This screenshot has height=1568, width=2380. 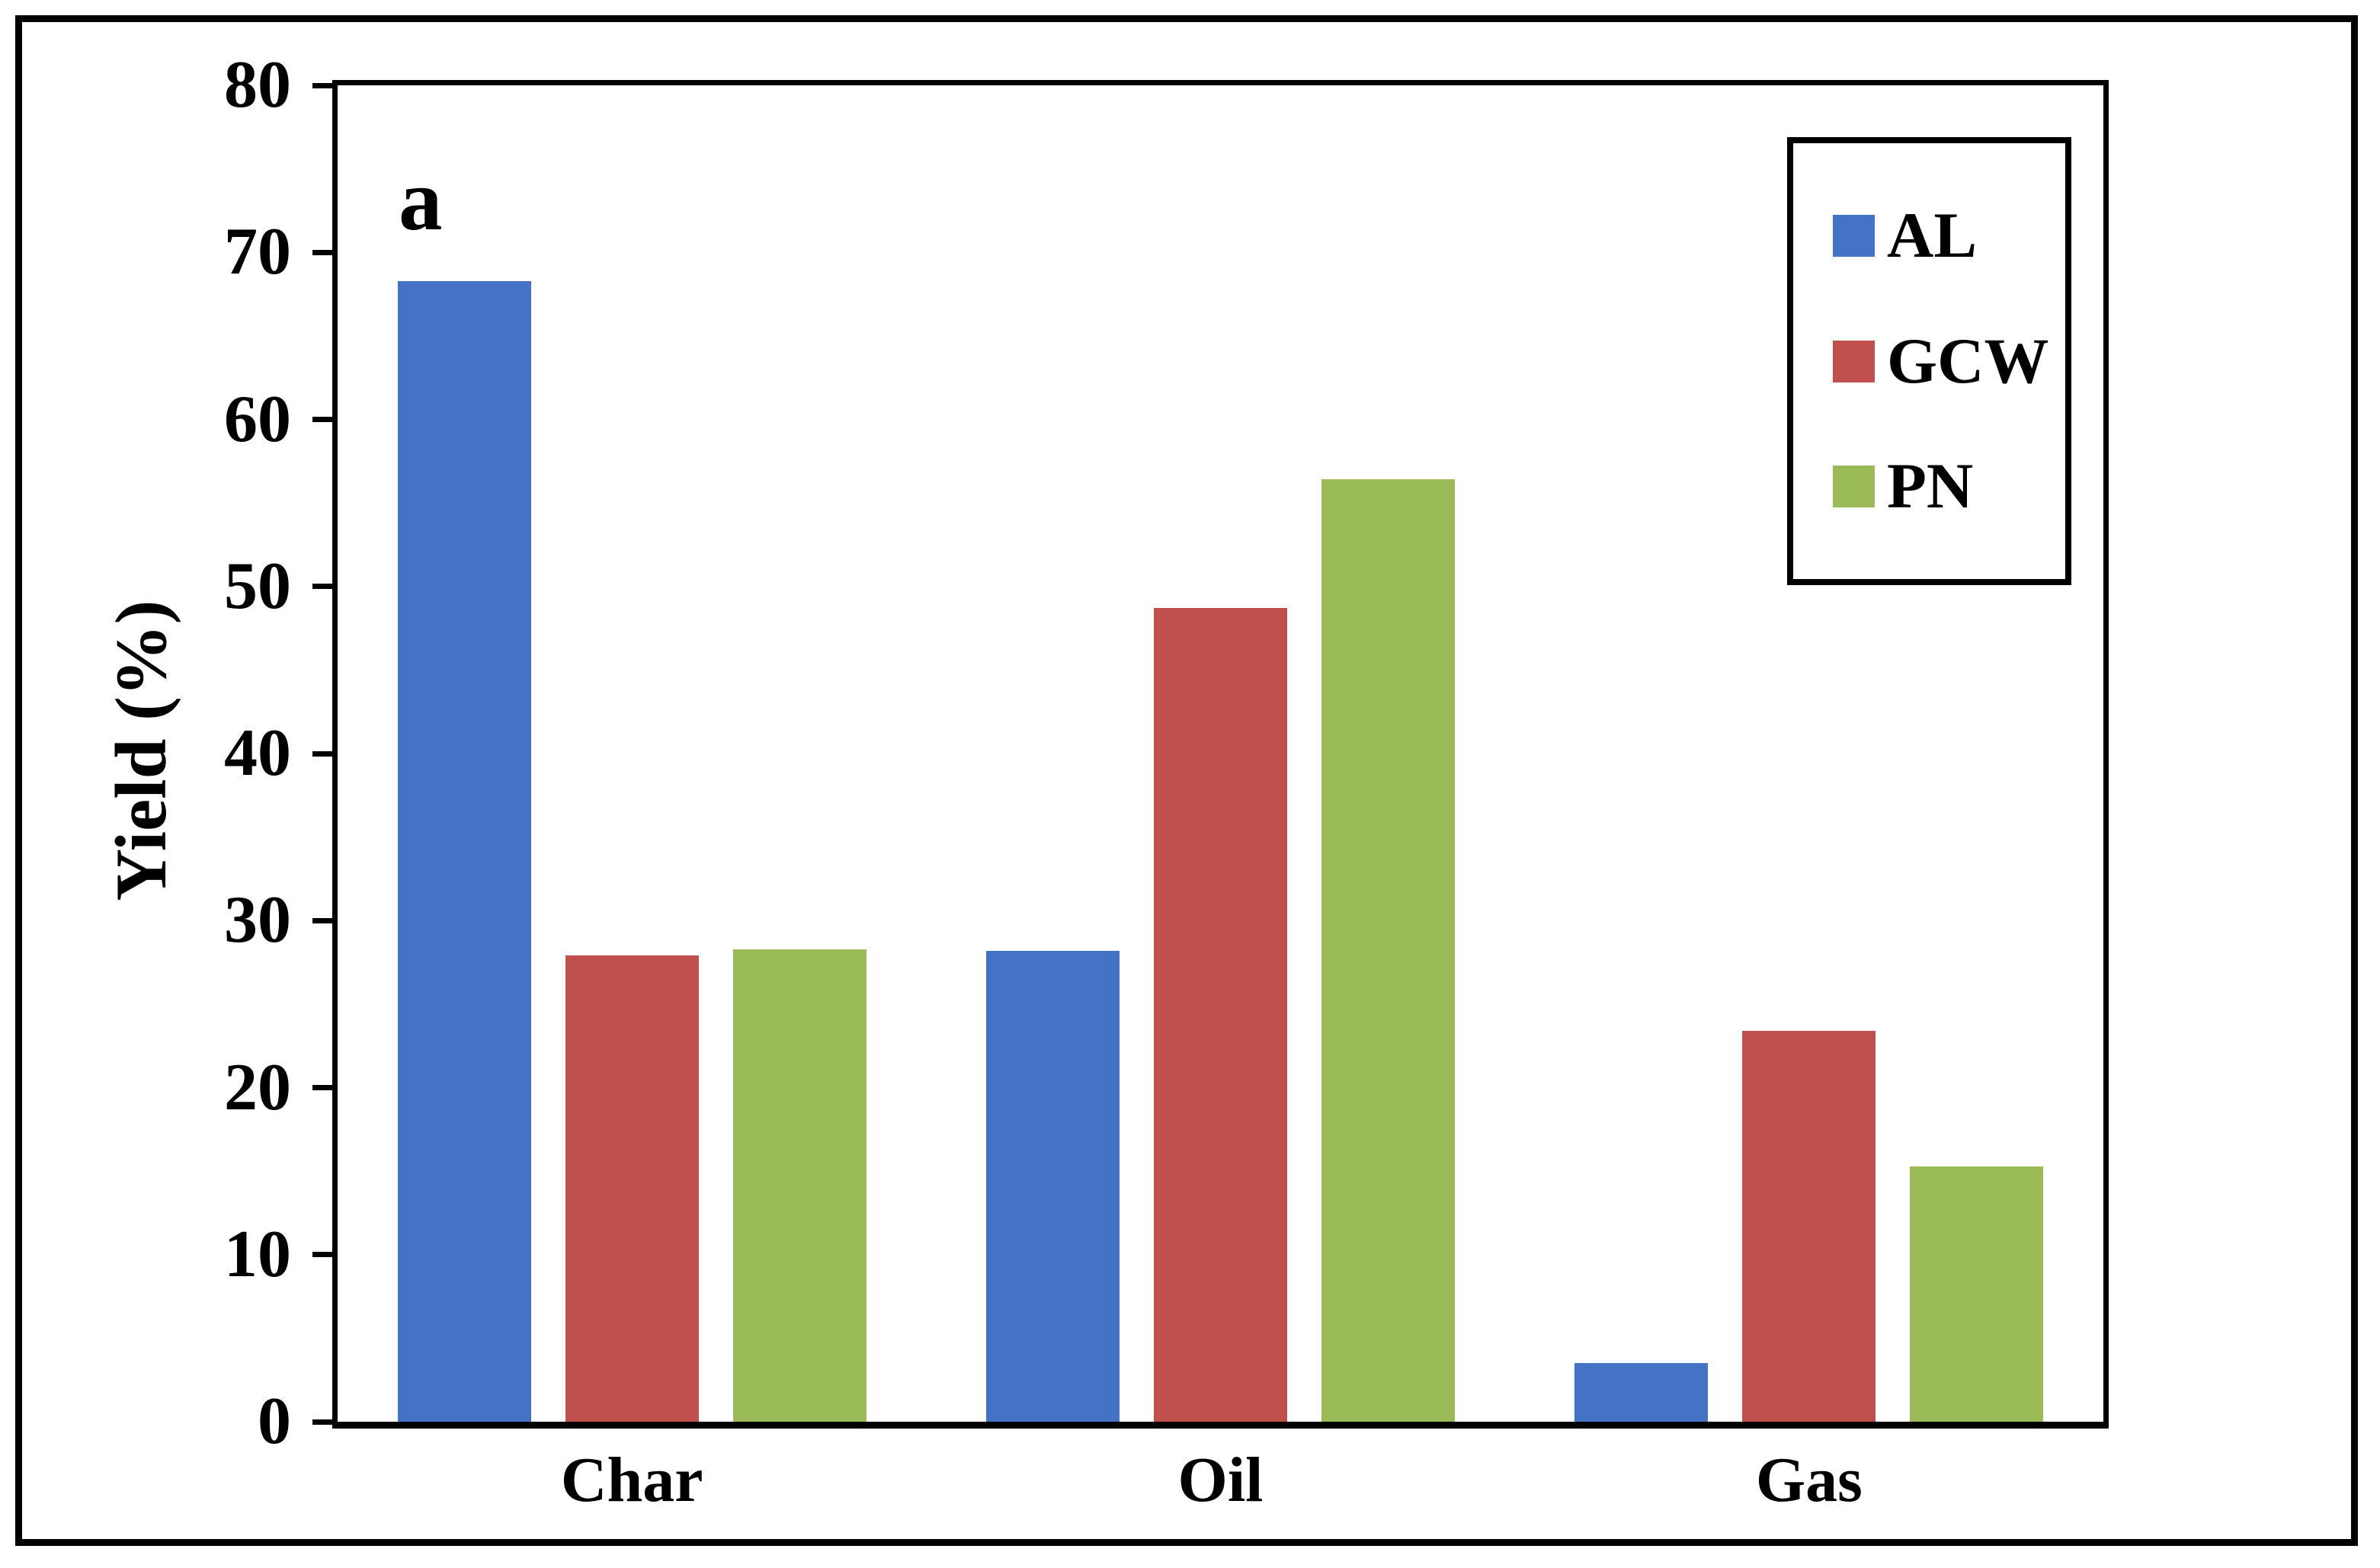 What do you see at coordinates (257, 920) in the screenshot?
I see `y-tick-label-30: 30` at bounding box center [257, 920].